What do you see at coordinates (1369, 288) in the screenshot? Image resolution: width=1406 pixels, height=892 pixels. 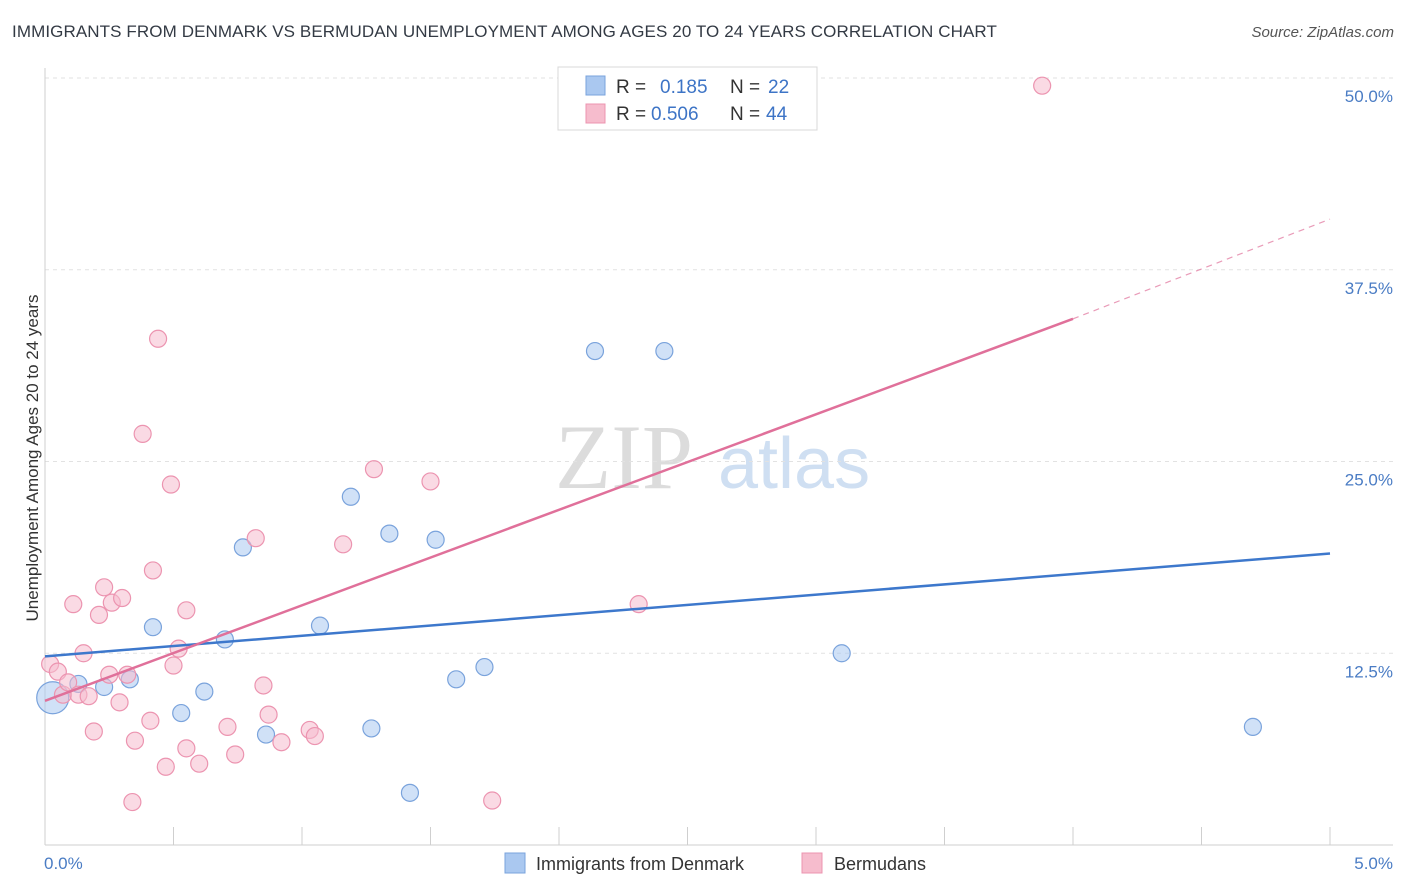 I see `y-tick-label-2: 37.5%` at bounding box center [1369, 288].